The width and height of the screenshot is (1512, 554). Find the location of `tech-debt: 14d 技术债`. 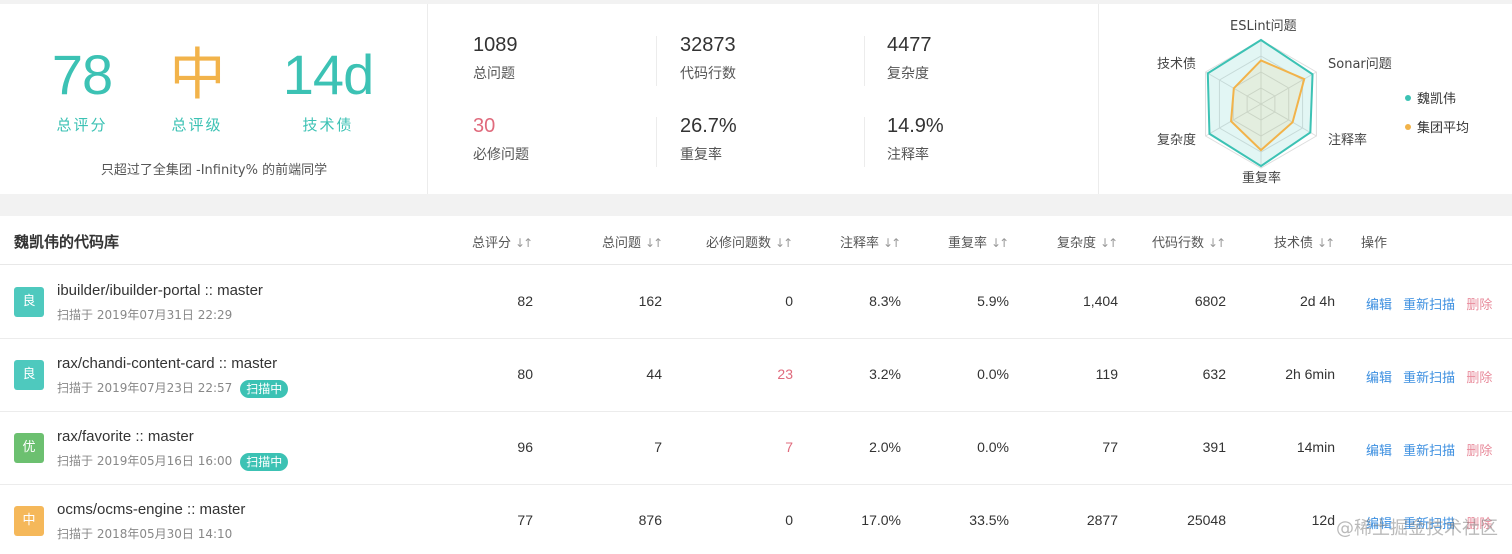

tech-debt: 14d 技术债 is located at coordinates (328, 88).